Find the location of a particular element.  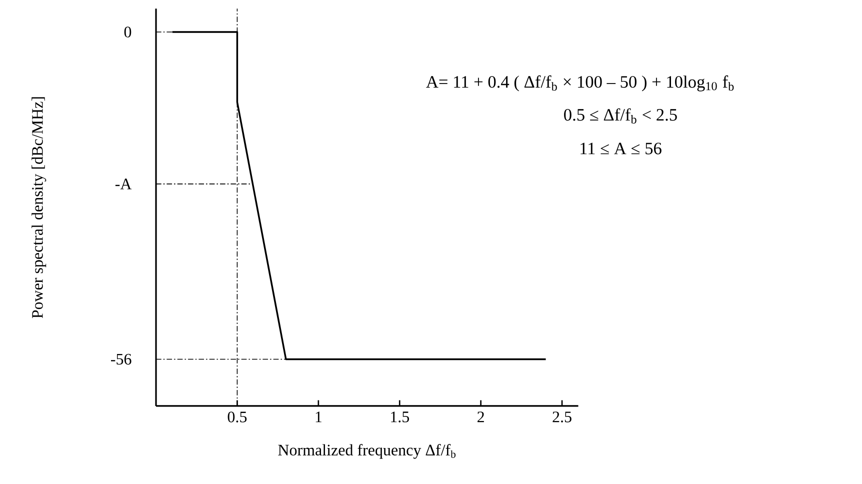

y-axis-title: Power spectral density [dBc/MHz] is located at coordinates (39, 207).